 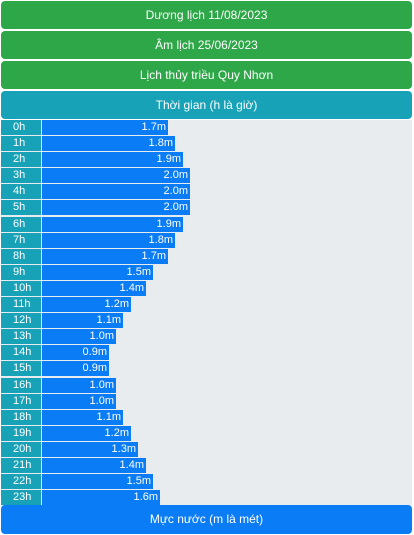 I want to click on hour-label: 19h, so click(x=21, y=433).